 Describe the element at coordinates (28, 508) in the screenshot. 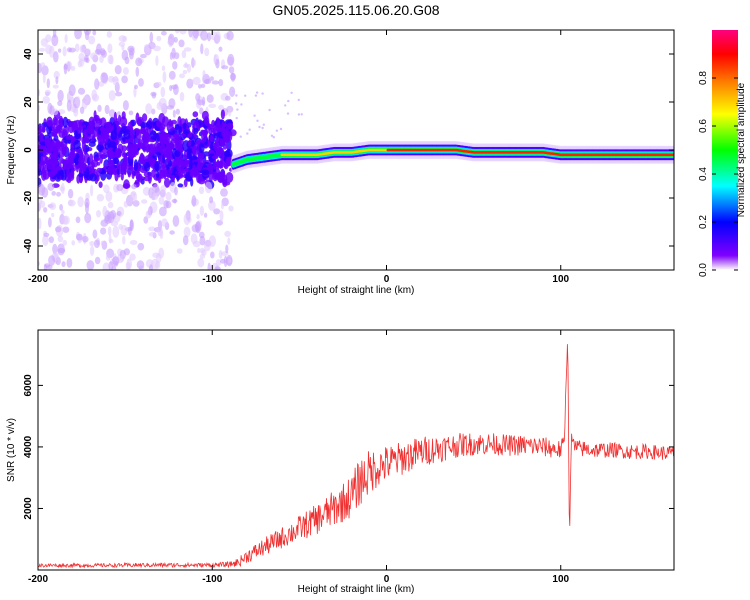

I see `y-tick-label: 2000` at that location.